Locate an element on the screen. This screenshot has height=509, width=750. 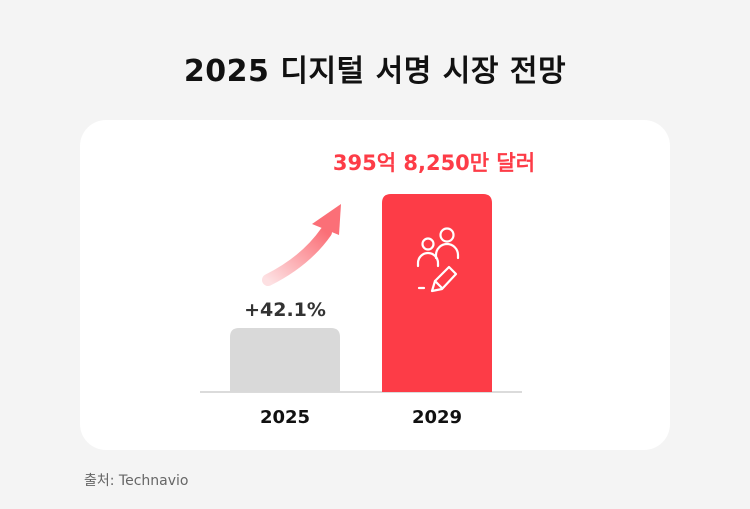
growth-arrow-icon is located at coordinates (301, 245).